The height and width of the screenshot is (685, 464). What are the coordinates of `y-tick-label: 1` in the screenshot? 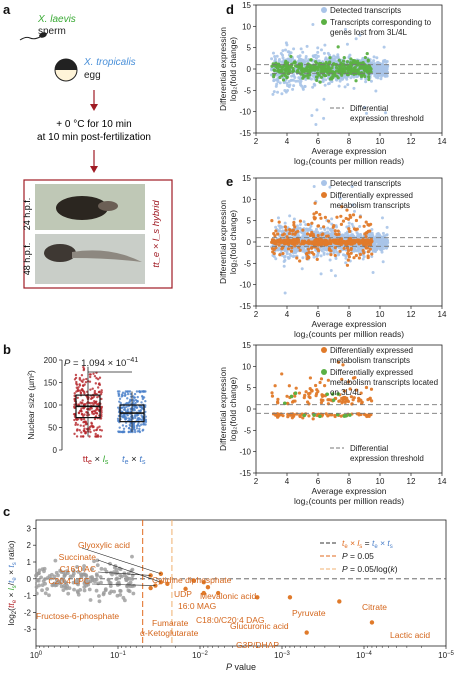 It's located at (29, 562).